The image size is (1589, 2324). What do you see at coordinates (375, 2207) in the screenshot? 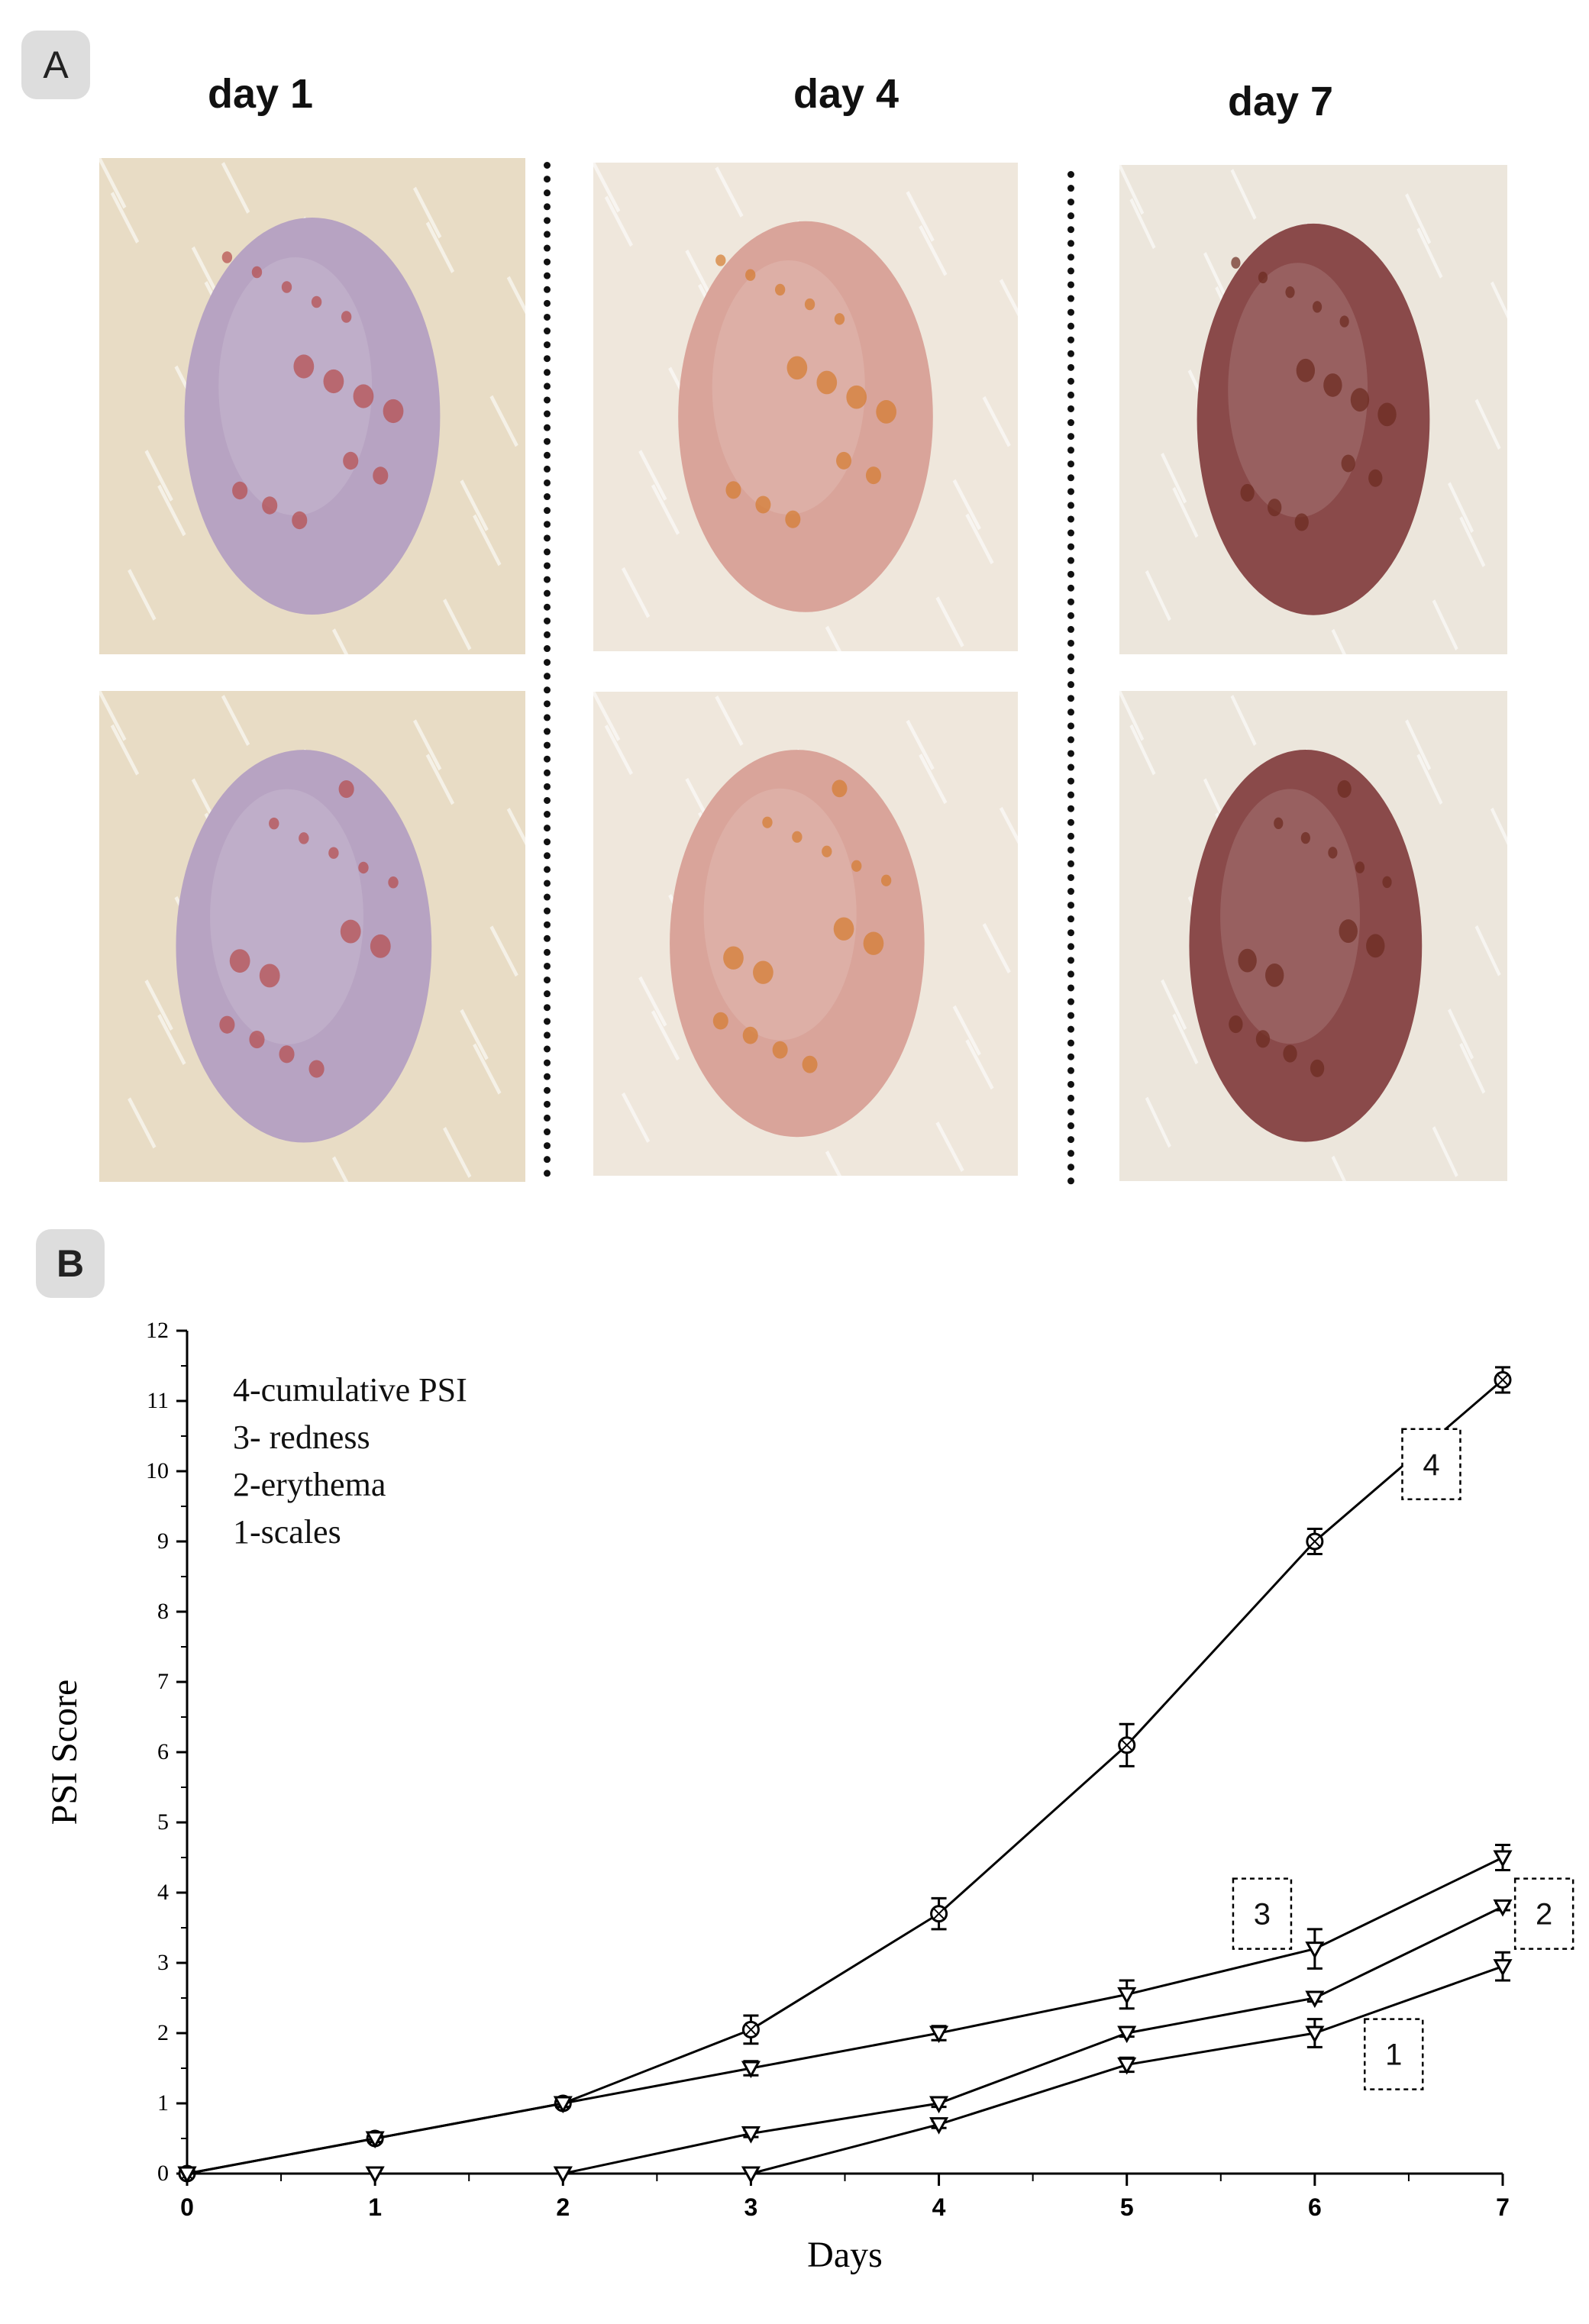
I see `x-tick-label: 1` at bounding box center [375, 2207].